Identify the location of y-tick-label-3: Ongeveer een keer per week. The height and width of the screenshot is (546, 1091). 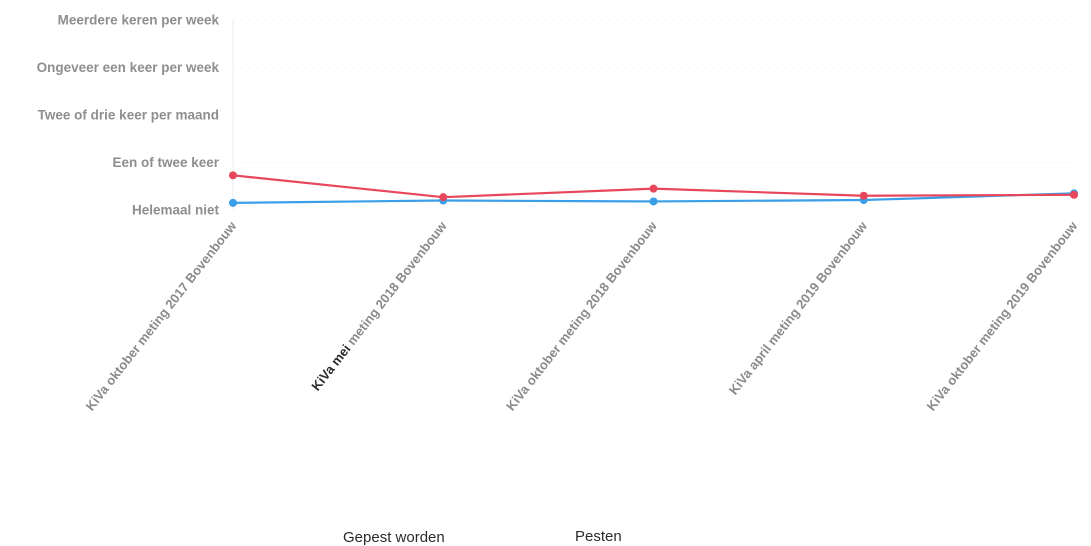
(128, 67).